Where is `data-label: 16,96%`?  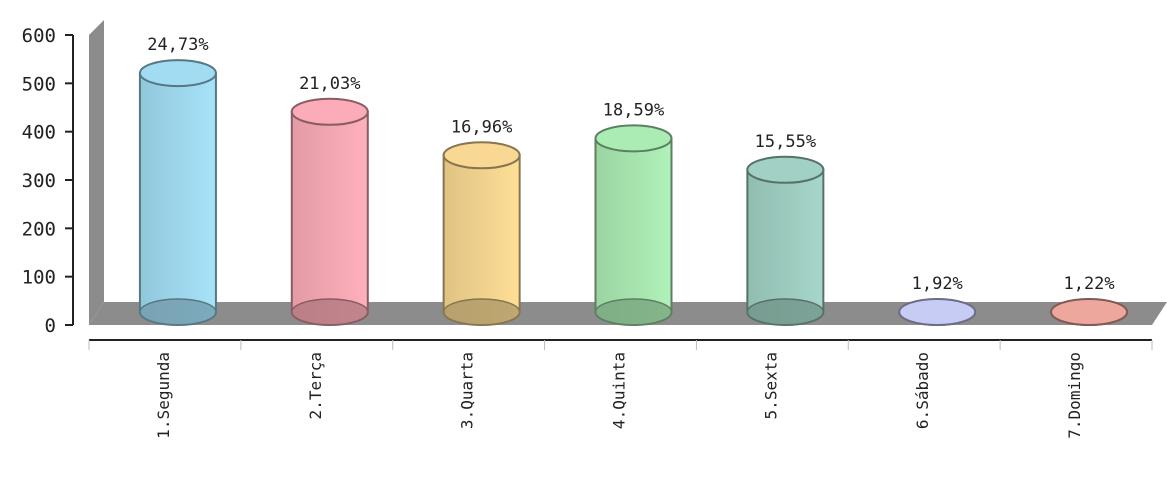 data-label: 16,96% is located at coordinates (481, 127).